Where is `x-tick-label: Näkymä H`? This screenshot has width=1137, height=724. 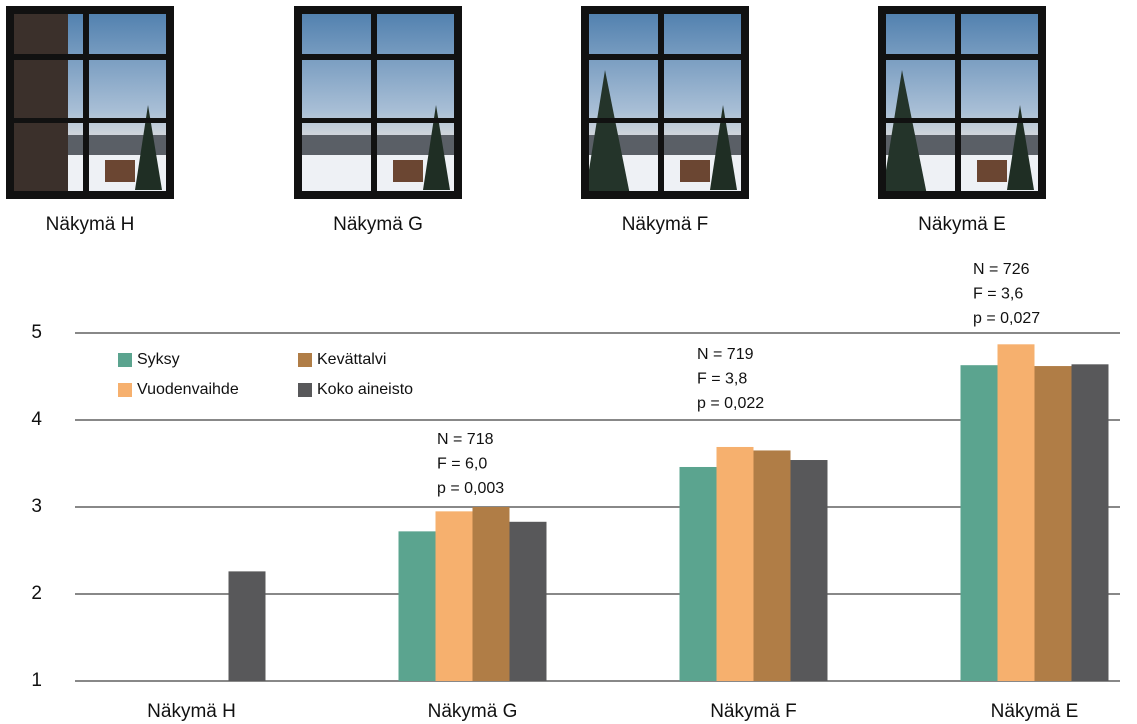 x-tick-label: Näkymä H is located at coordinates (191, 711).